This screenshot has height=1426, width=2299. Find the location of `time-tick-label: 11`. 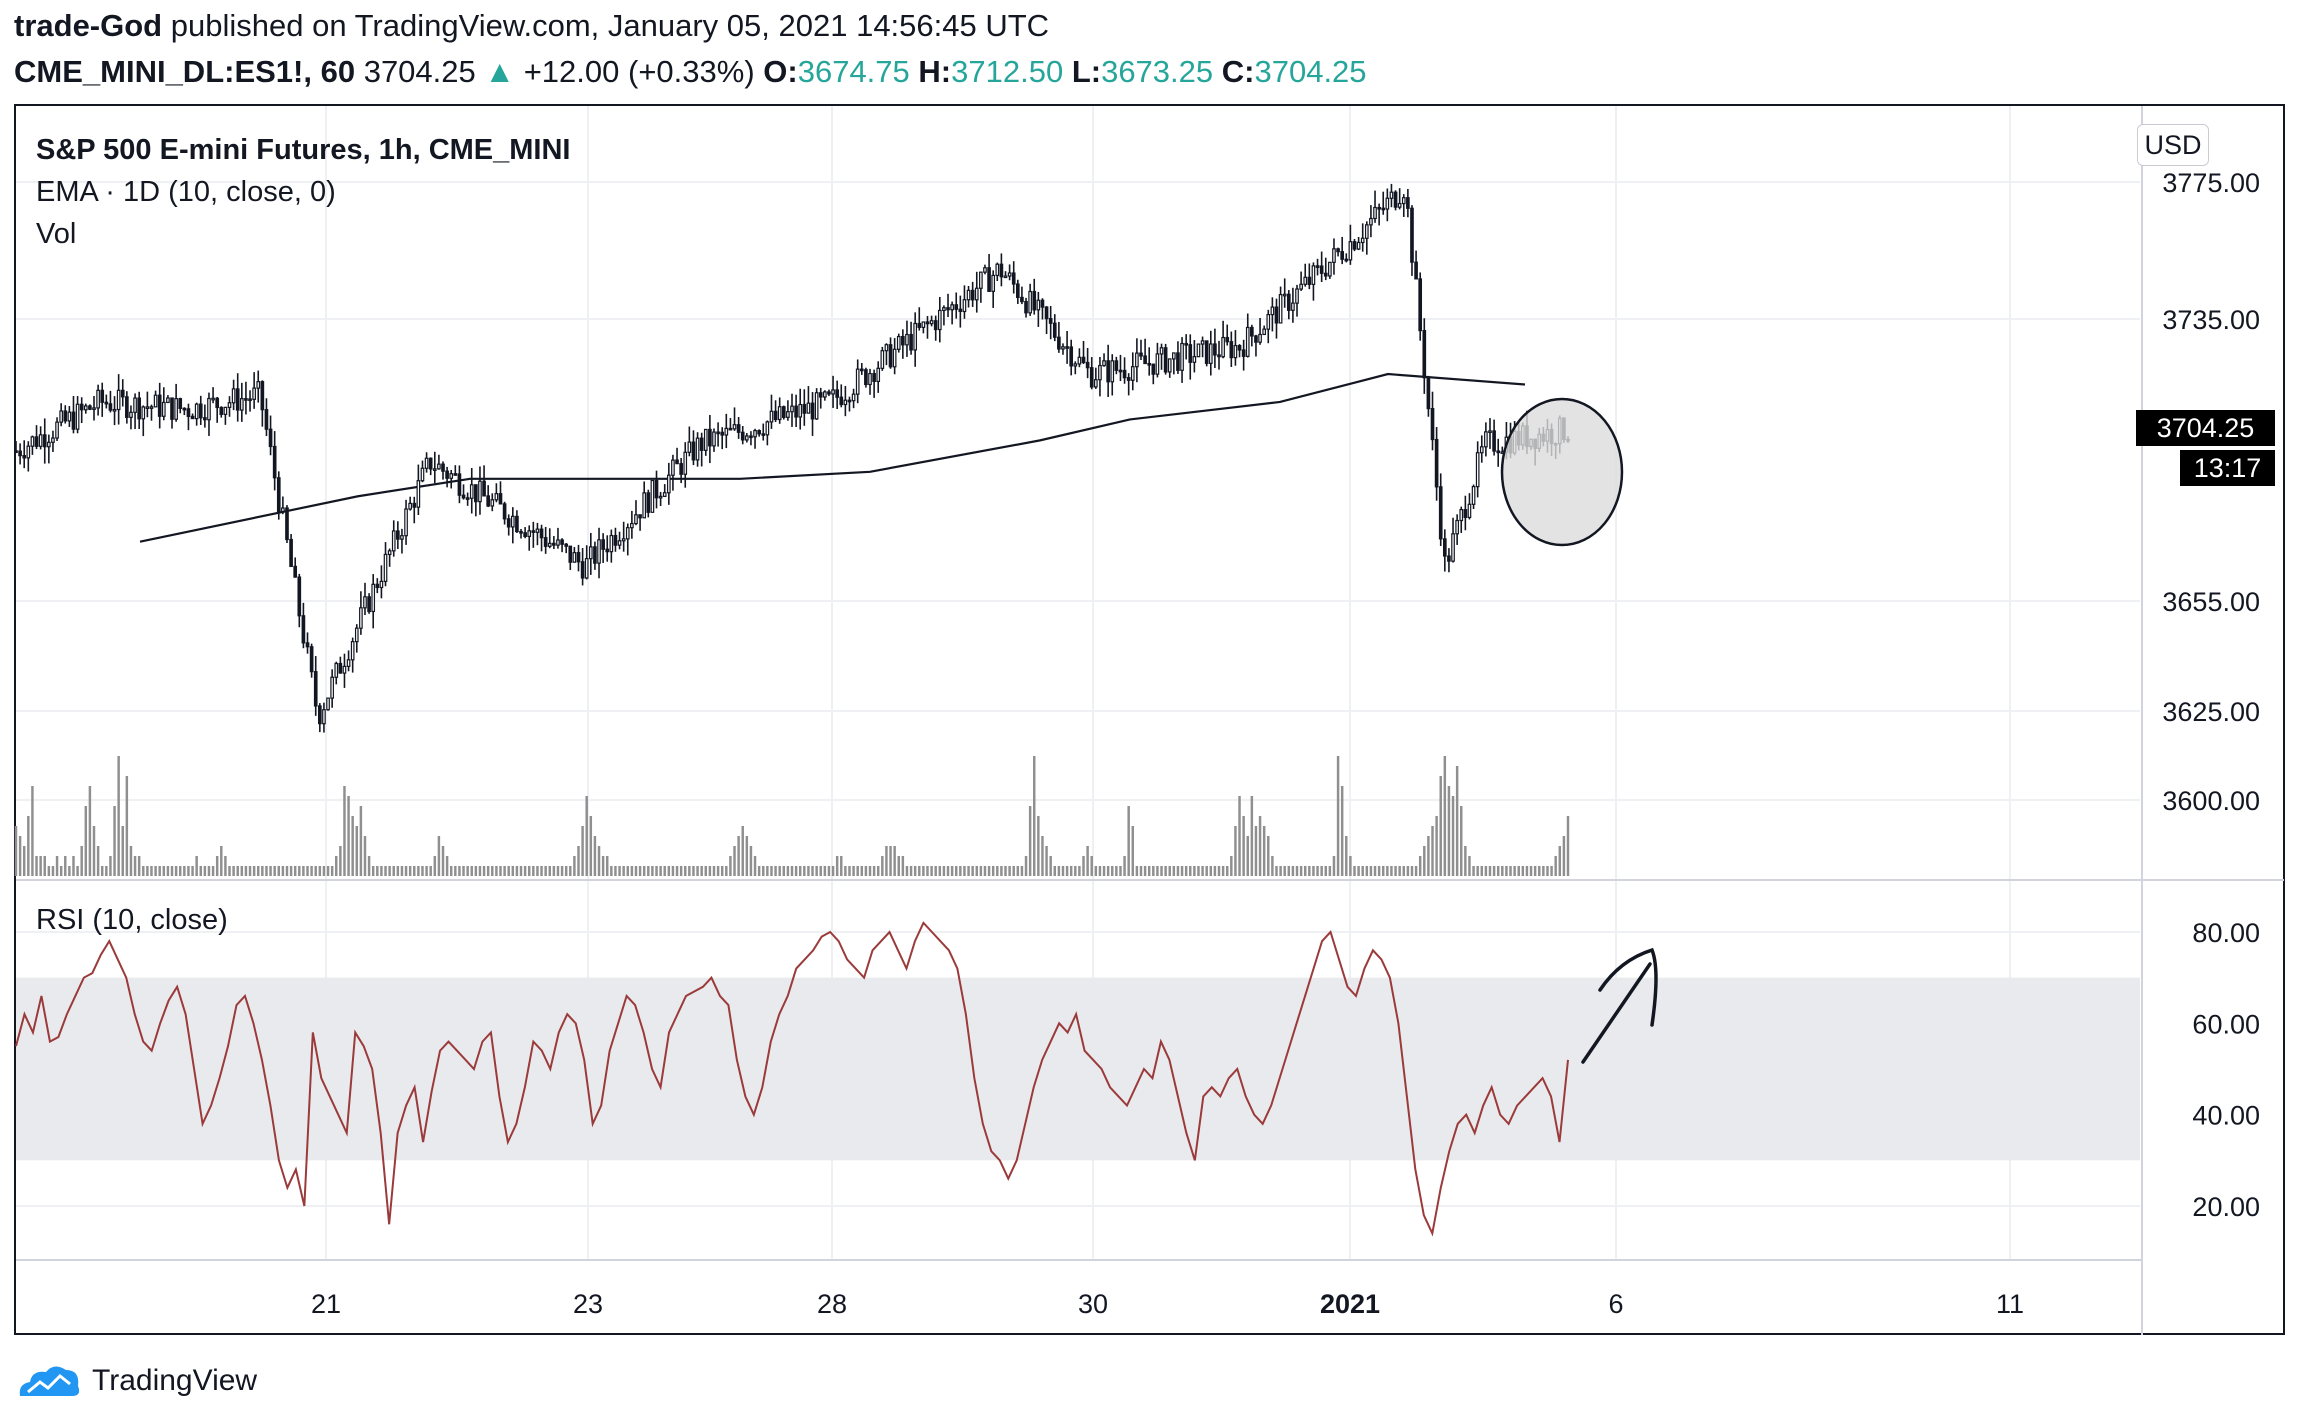

time-tick-label: 11 is located at coordinates (2010, 1304).